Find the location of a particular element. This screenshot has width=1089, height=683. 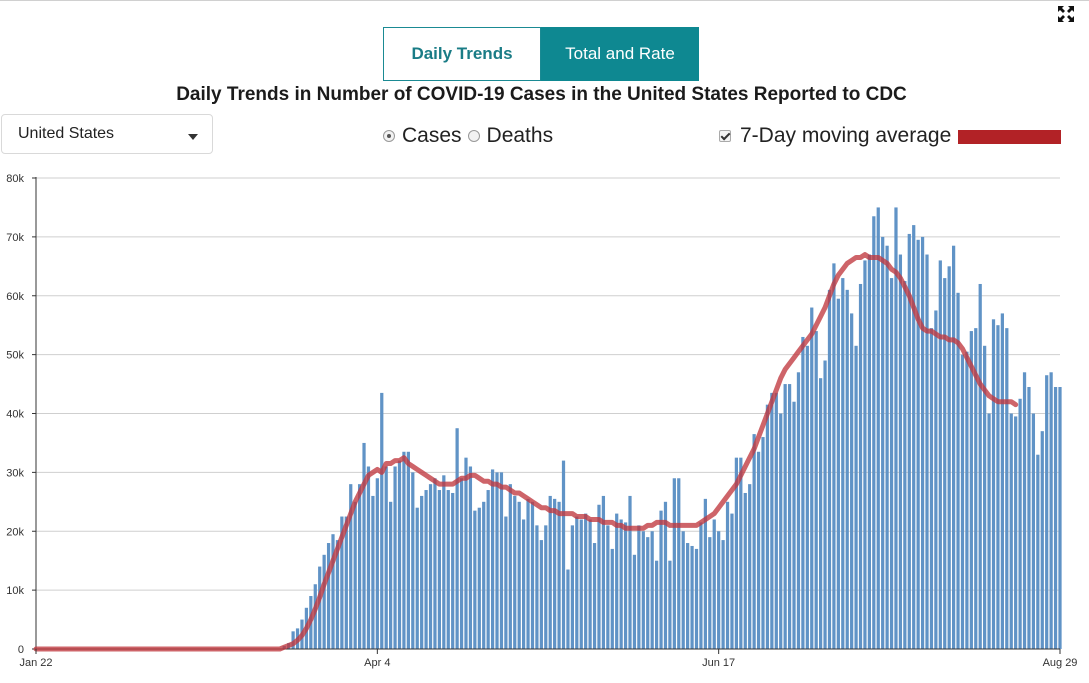

tab-total-and-rate: Total and Rate is located at coordinates (620, 54).